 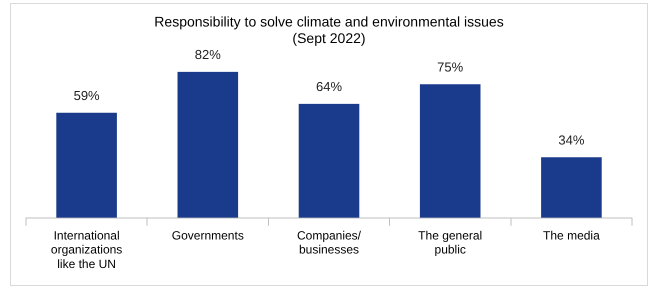 What do you see at coordinates (450, 66) in the screenshot?
I see `data-label: 75%` at bounding box center [450, 66].